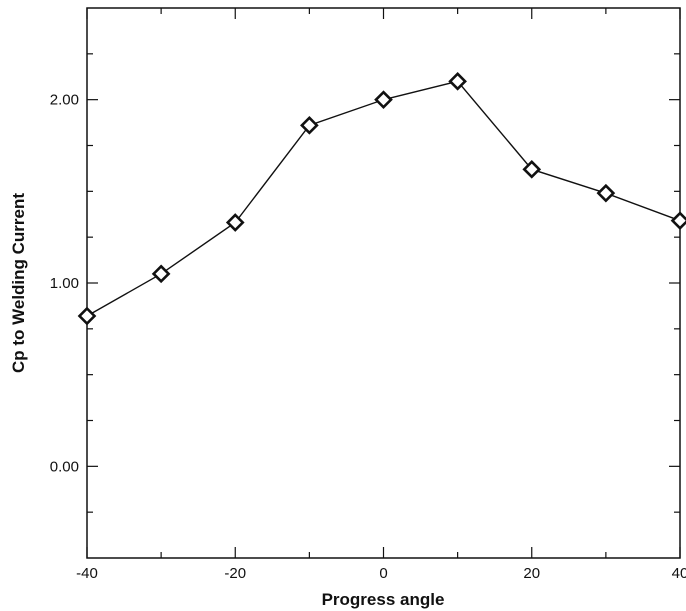 This screenshot has height=611, width=686. Describe the element at coordinates (64, 466) in the screenshot. I see `y-tick-label: 0.00` at that location.